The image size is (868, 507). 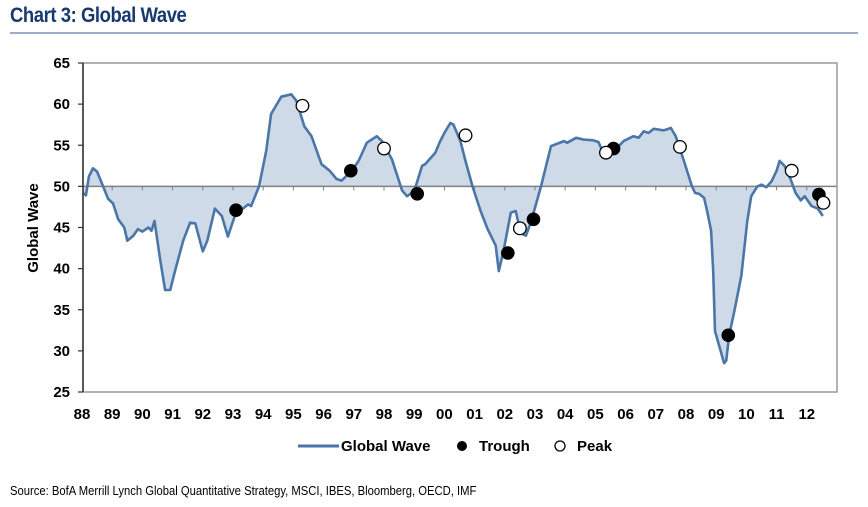 I want to click on y-tick-label: 25, so click(x=61, y=392).